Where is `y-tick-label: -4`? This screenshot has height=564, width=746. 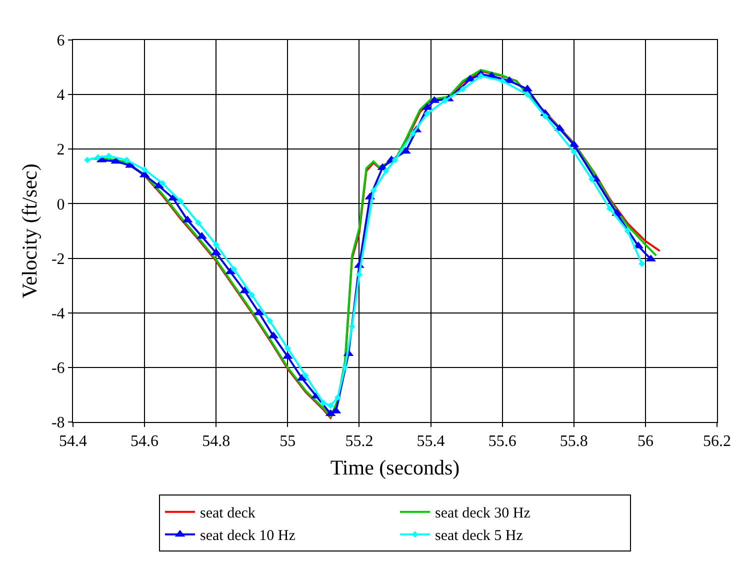 y-tick-label: -4 is located at coordinates (58, 313).